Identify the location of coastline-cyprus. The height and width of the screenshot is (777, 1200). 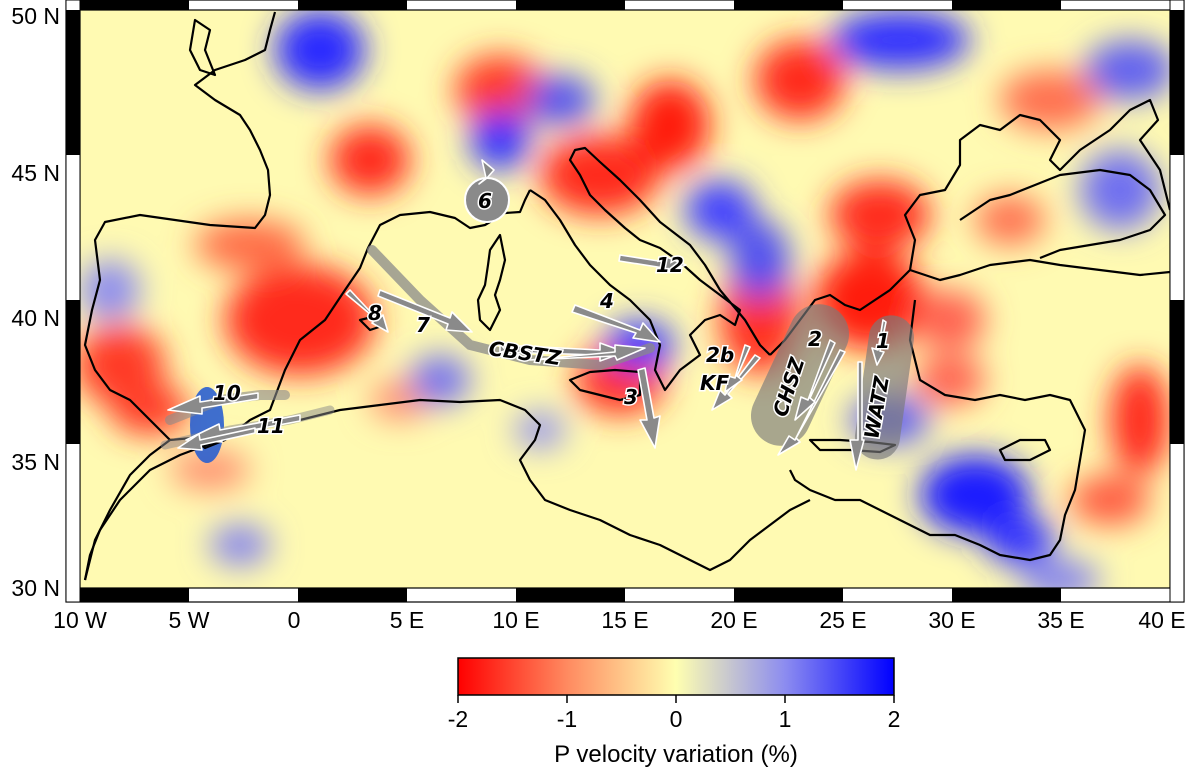
(1025, 450).